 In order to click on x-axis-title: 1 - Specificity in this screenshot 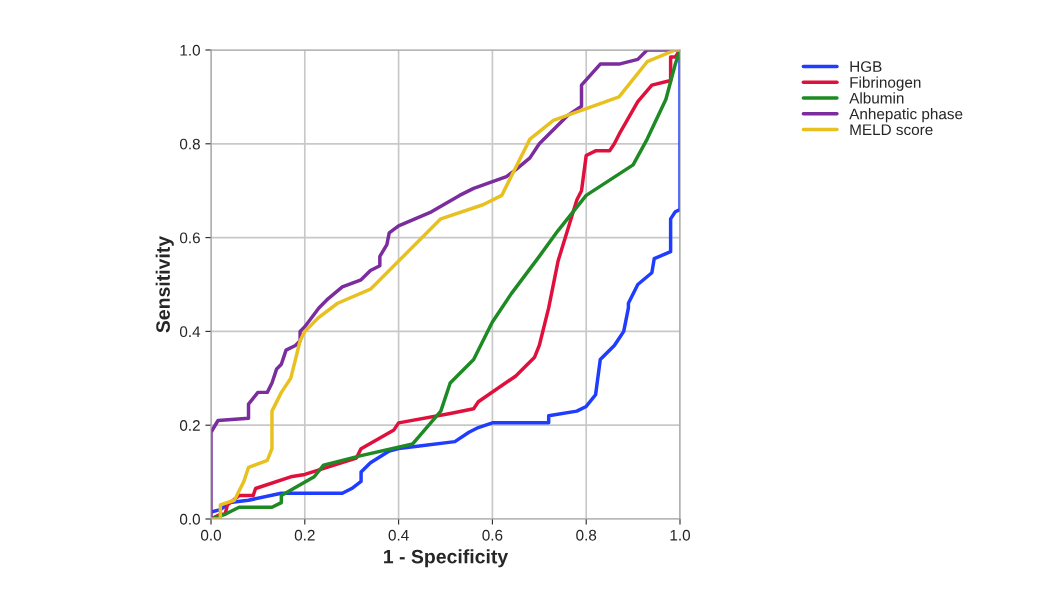, I will do `click(446, 558)`.